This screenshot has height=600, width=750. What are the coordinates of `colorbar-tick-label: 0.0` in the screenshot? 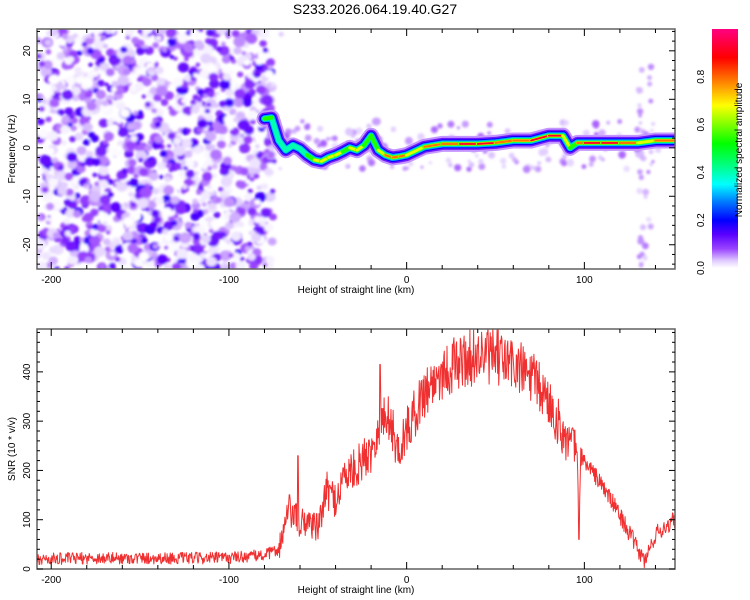 It's located at (701, 268).